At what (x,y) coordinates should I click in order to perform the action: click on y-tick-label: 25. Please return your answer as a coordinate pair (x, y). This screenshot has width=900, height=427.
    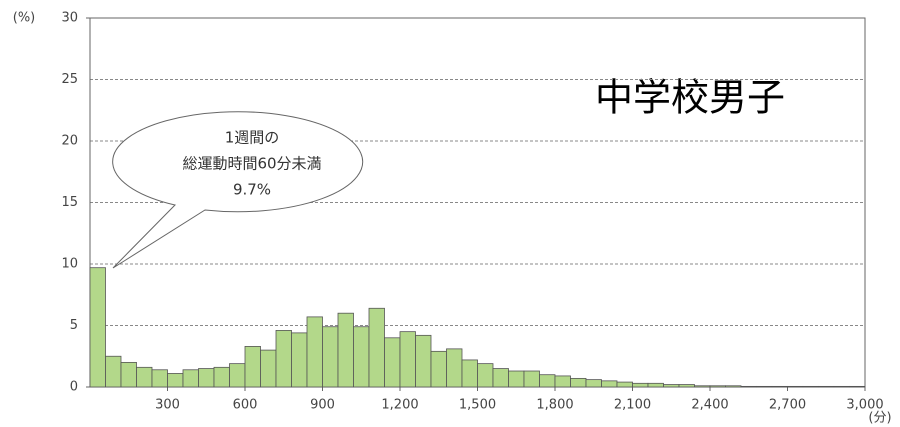
    Looking at the image, I should click on (69, 79).